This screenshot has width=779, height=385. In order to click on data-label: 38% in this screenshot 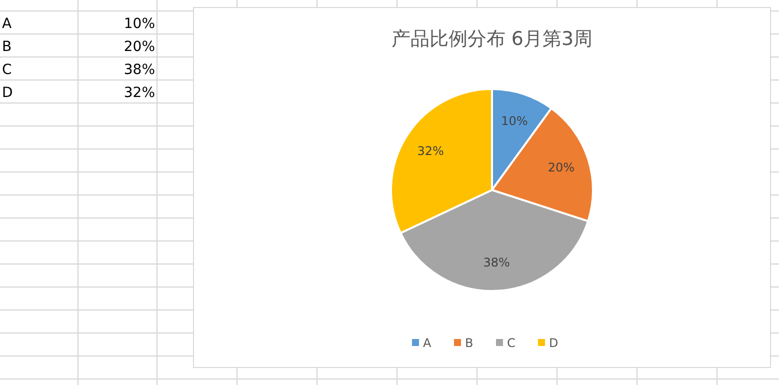, I will do `click(496, 263)`.